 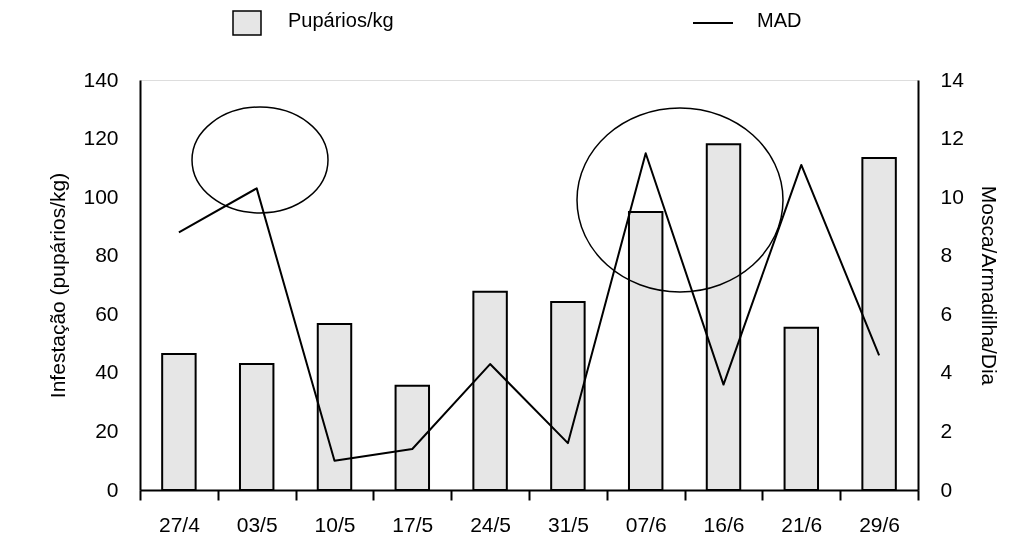 What do you see at coordinates (179, 524) in the screenshot?
I see `x-tick-label: 27/4` at bounding box center [179, 524].